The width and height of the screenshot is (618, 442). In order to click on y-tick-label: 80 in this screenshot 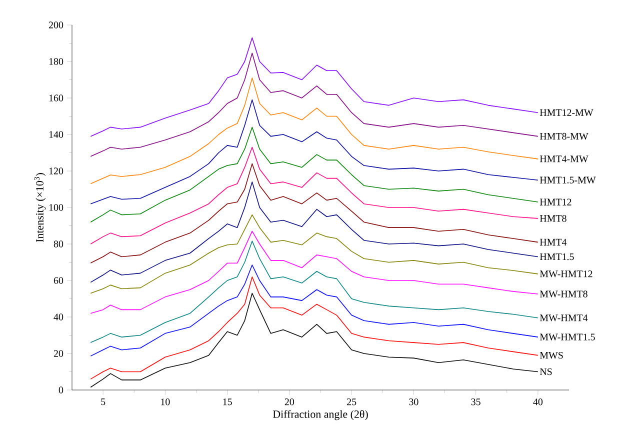, I will do `click(59, 244)`.